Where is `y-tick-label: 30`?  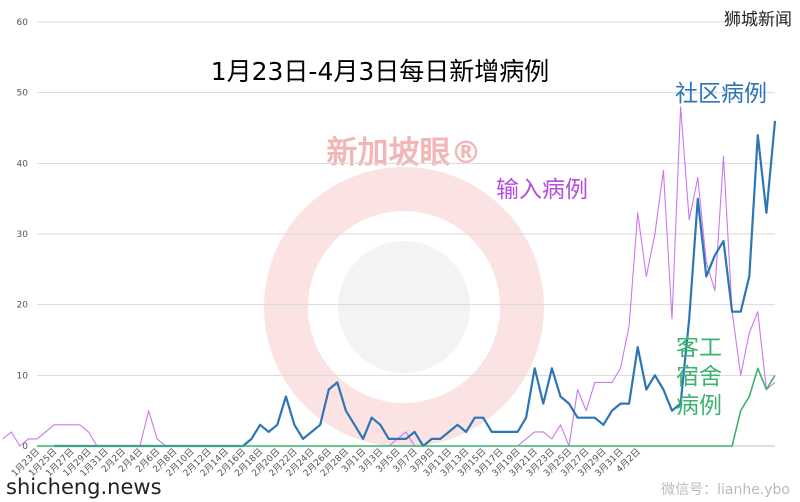 y-tick-label: 30 is located at coordinates (23, 235).